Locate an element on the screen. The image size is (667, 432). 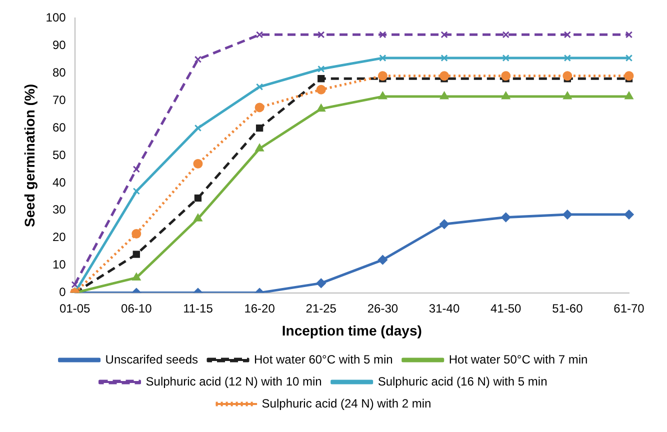
y-tick-label: 30 is located at coordinates (59, 209).